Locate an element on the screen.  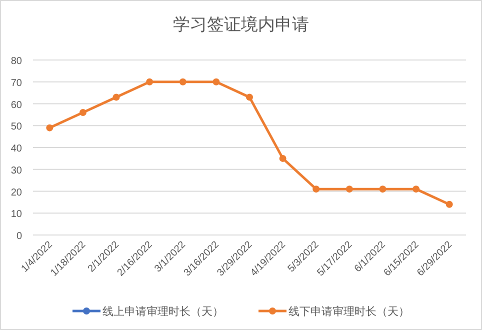
chart-title: 学习签证境内申请 is located at coordinates (241, 24).